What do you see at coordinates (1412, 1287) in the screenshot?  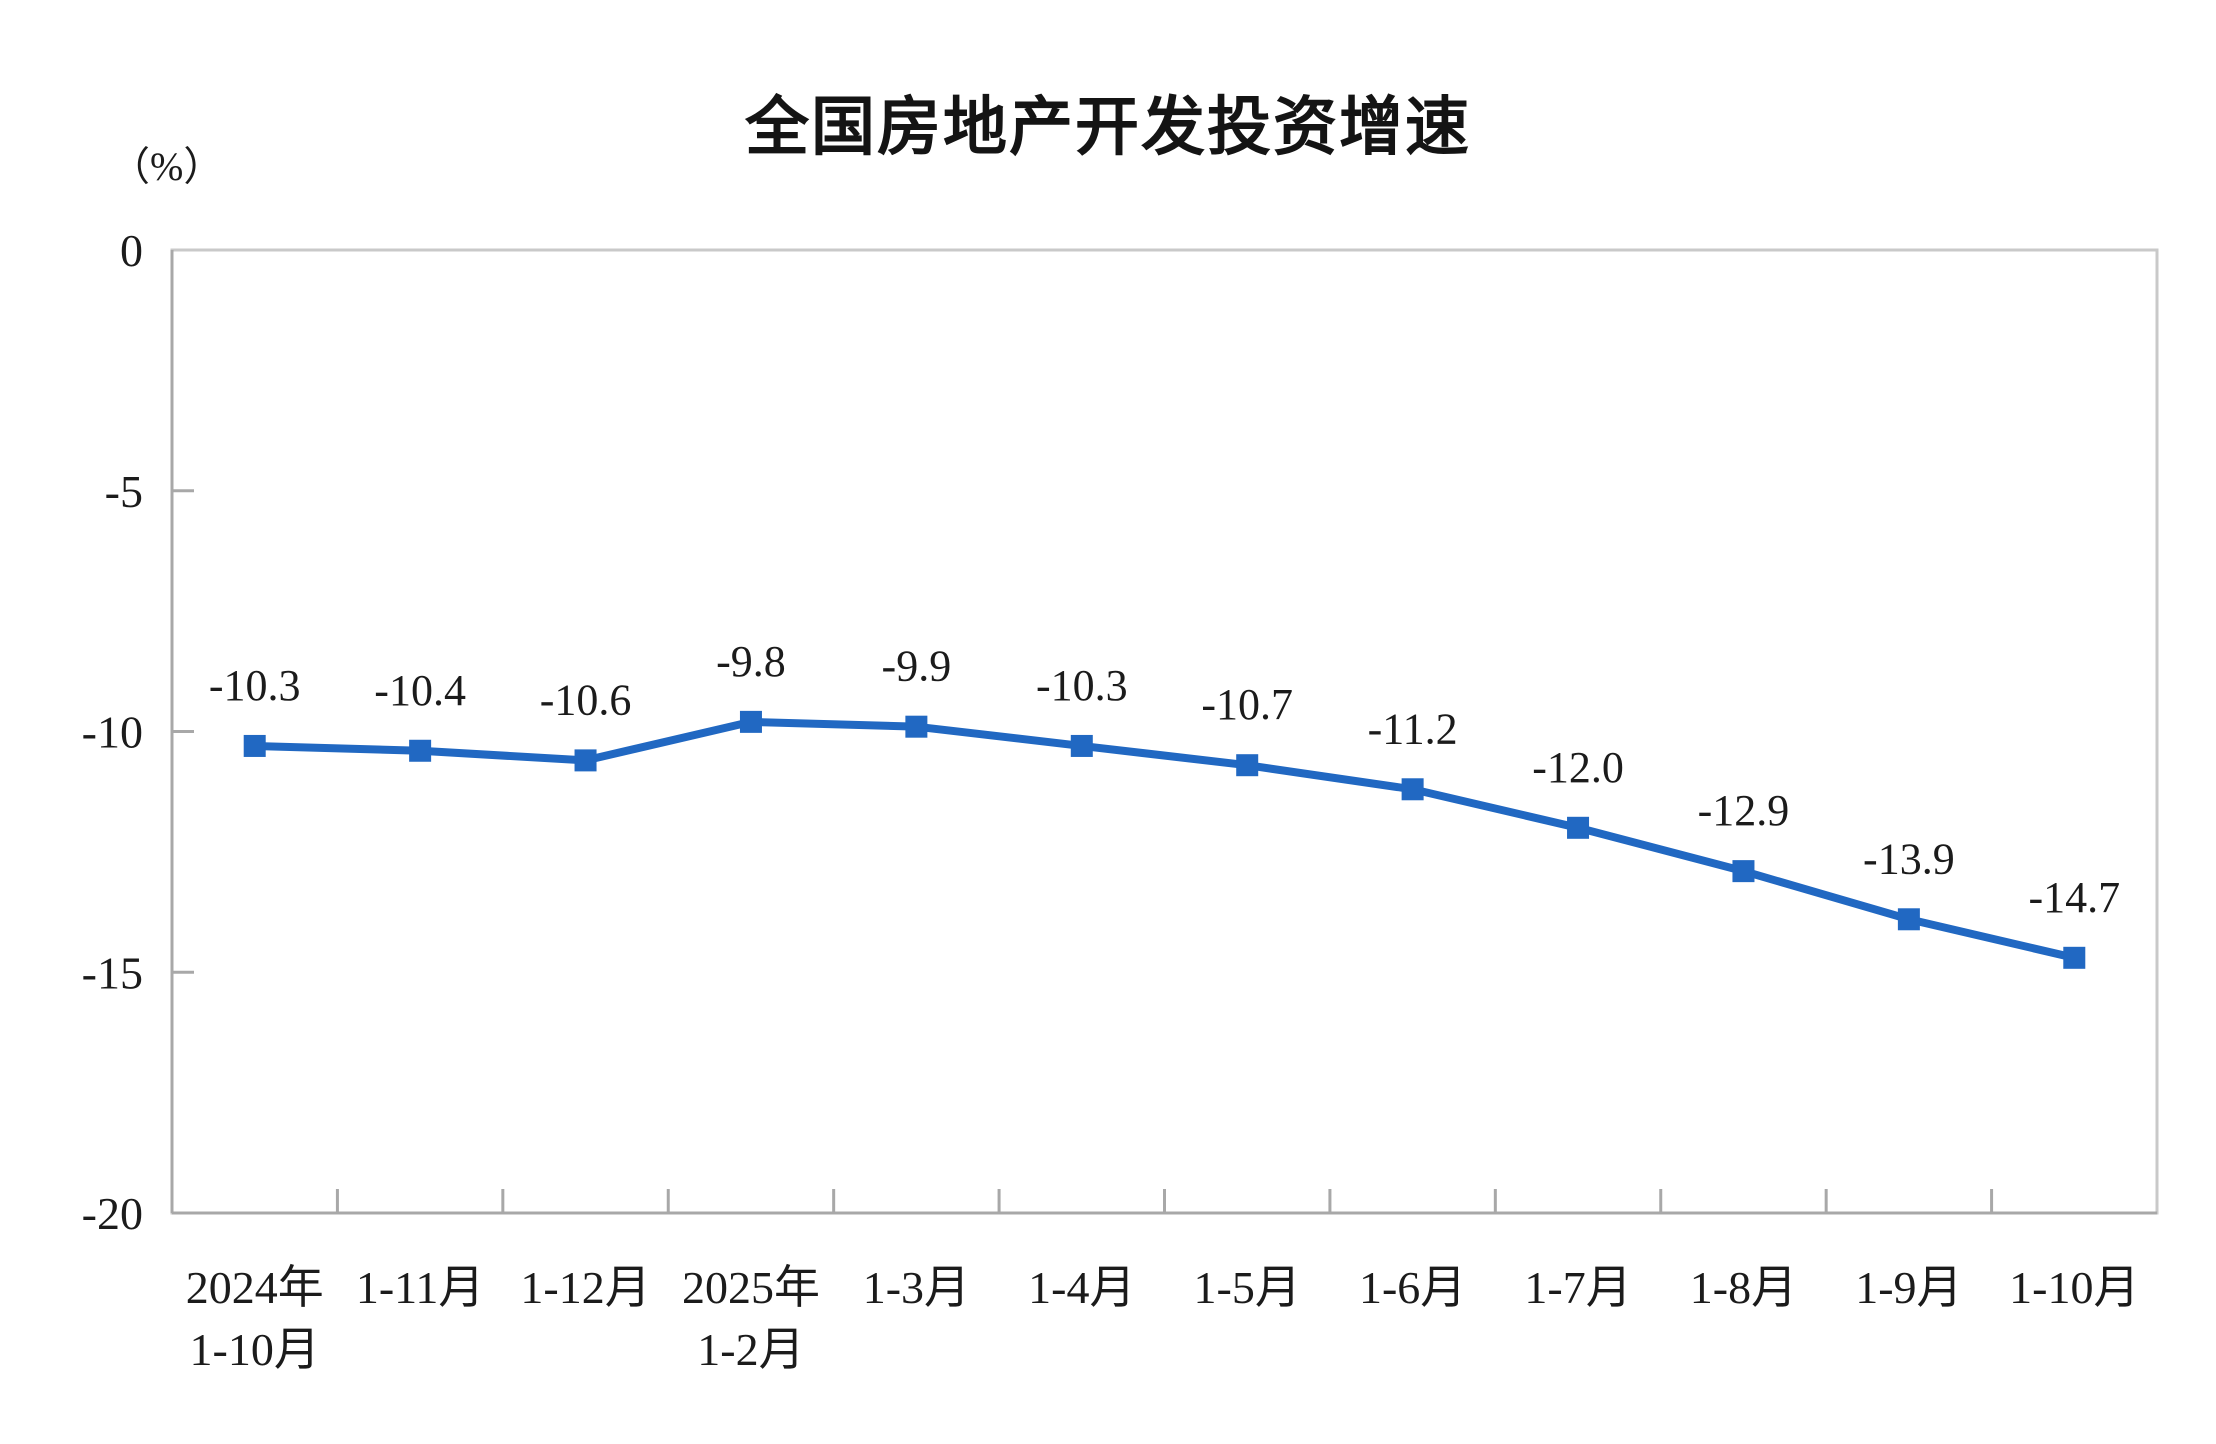 I see `x-tick-label: 1-6月` at bounding box center [1412, 1287].